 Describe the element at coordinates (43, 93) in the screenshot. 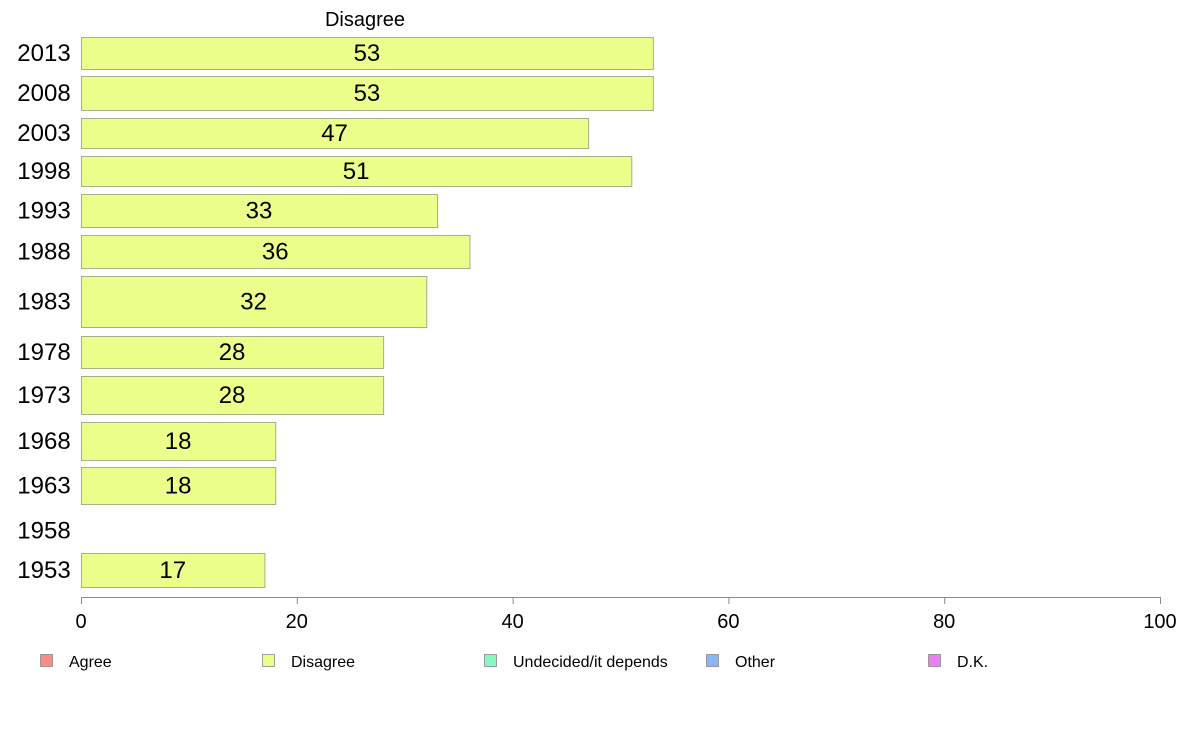

I see `y-tick-label-2008: 2008` at that location.